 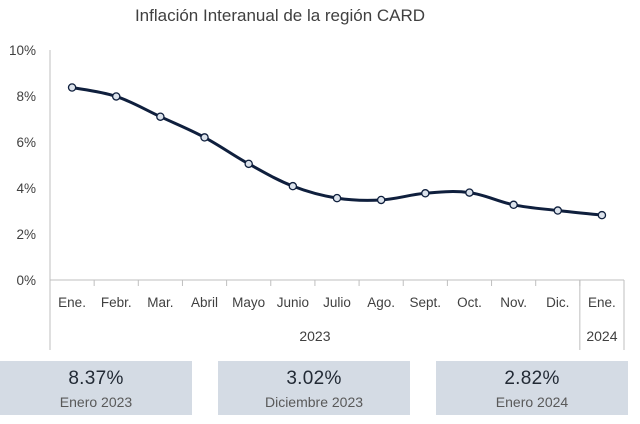 I want to click on x-tick-label: Mar., so click(x=160, y=302).